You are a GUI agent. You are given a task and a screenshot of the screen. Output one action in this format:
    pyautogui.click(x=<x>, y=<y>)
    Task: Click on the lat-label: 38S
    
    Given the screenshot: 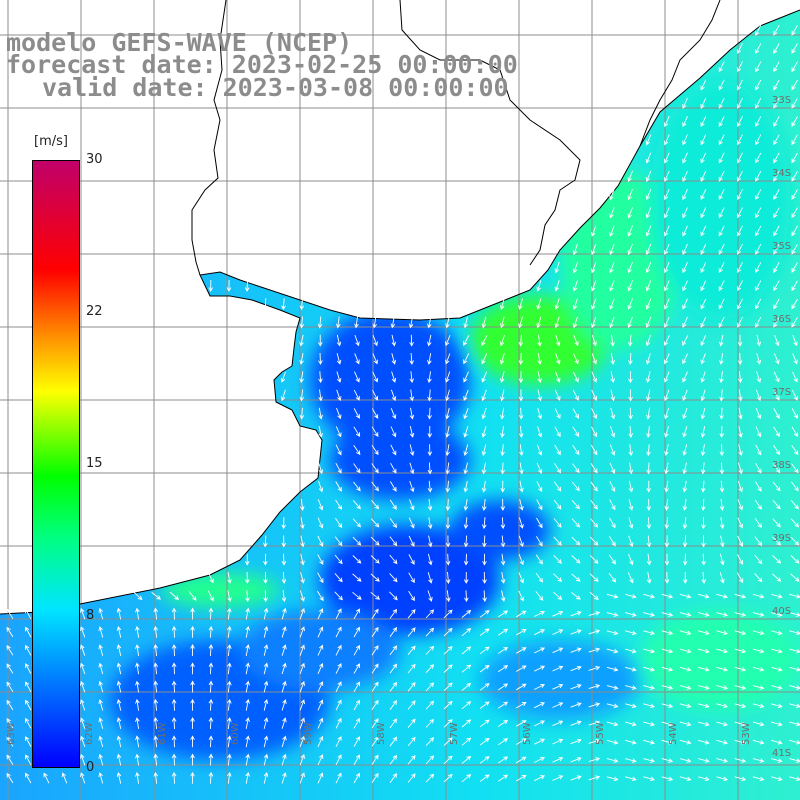 What is the action you would take?
    pyautogui.click(x=782, y=465)
    